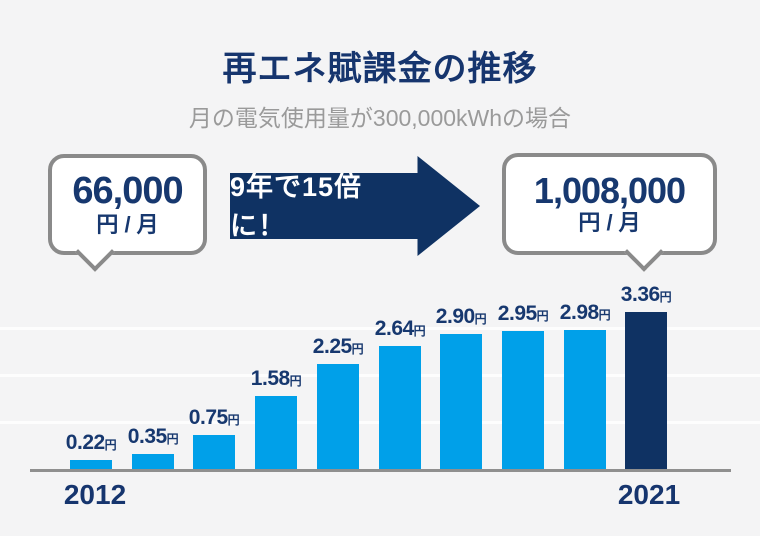 This screenshot has height=536, width=760. Describe the element at coordinates (400, 408) in the screenshot. I see `bar-2017` at that location.